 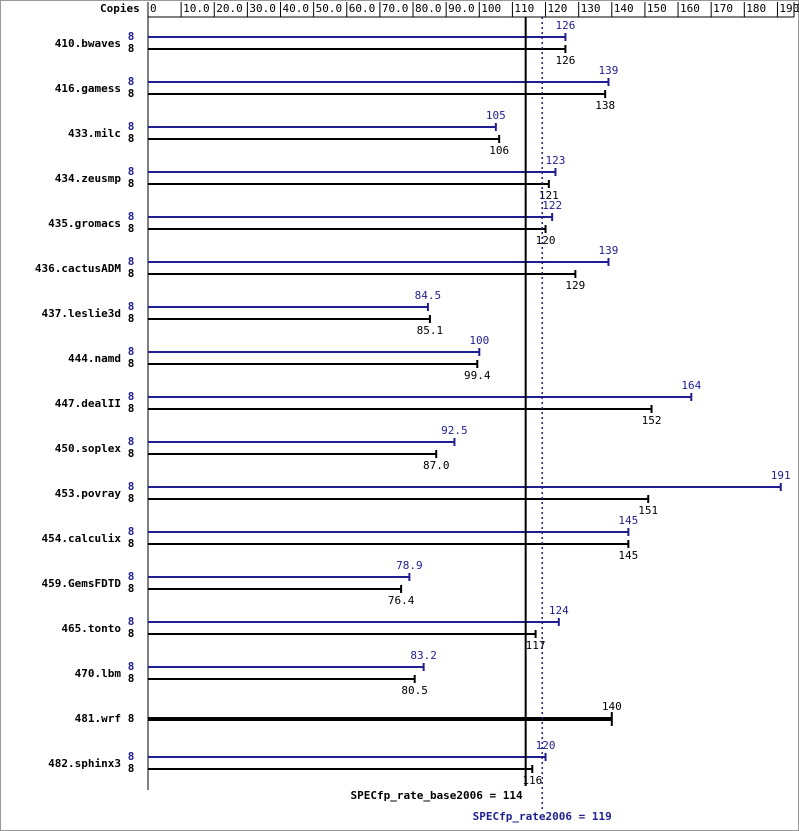 I want to click on value-label: 138, so click(x=605, y=105).